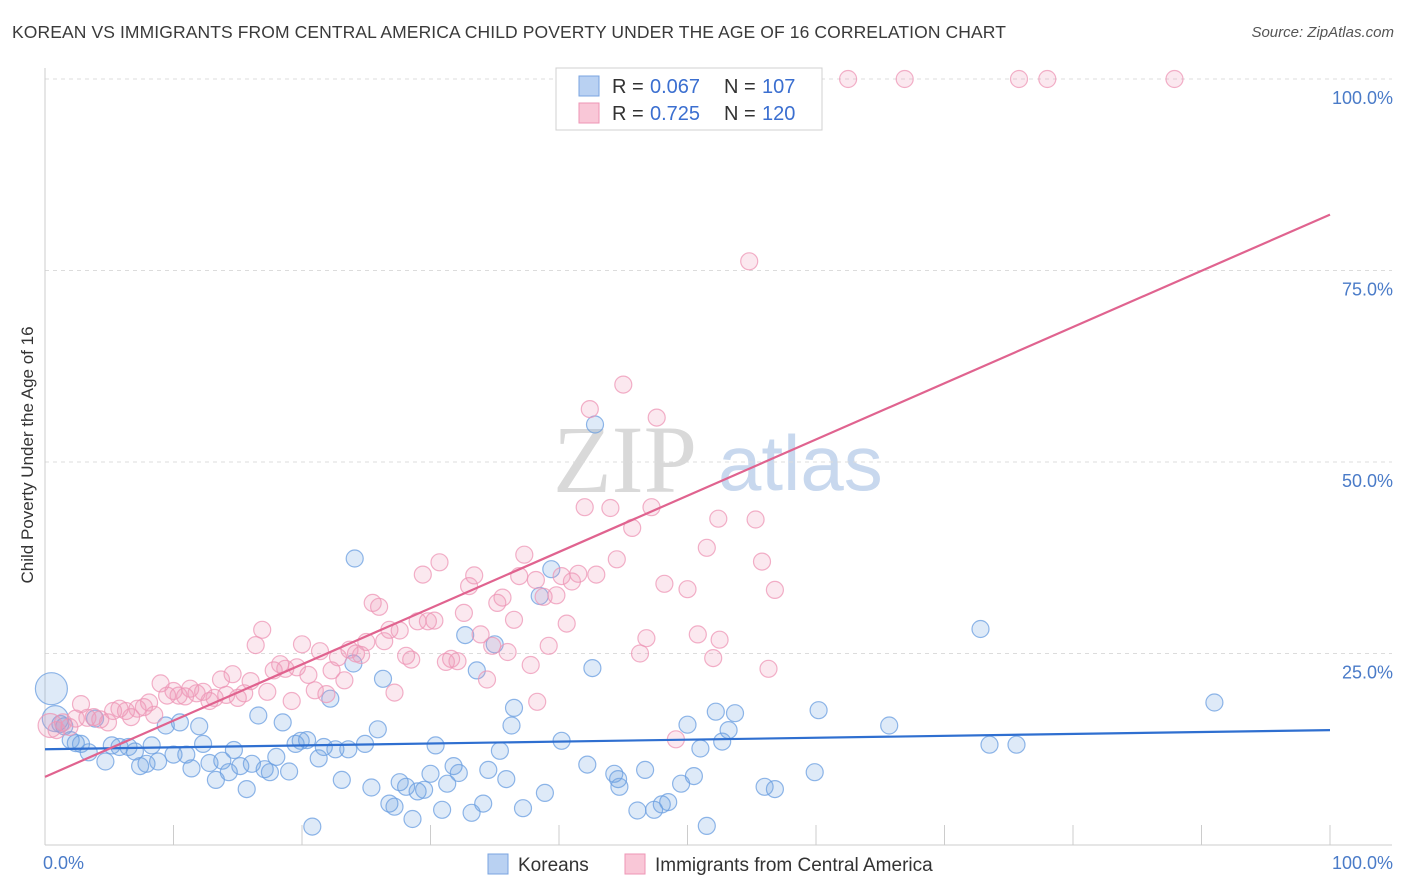 This screenshot has height=892, width=1406. What do you see at coordinates (740, 114) in the screenshot?
I see `stats-n-label-1: N =` at bounding box center [740, 114].